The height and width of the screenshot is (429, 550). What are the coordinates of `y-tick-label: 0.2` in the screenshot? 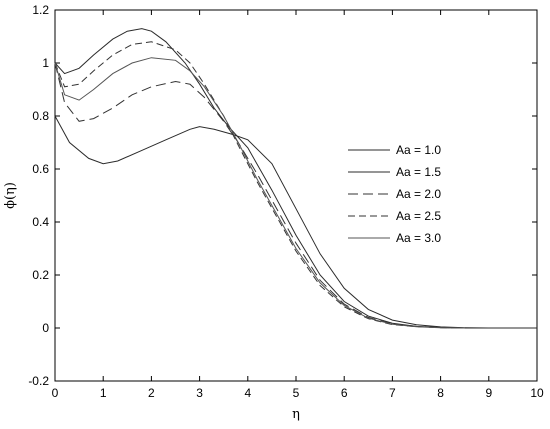 It's located at (40, 275).